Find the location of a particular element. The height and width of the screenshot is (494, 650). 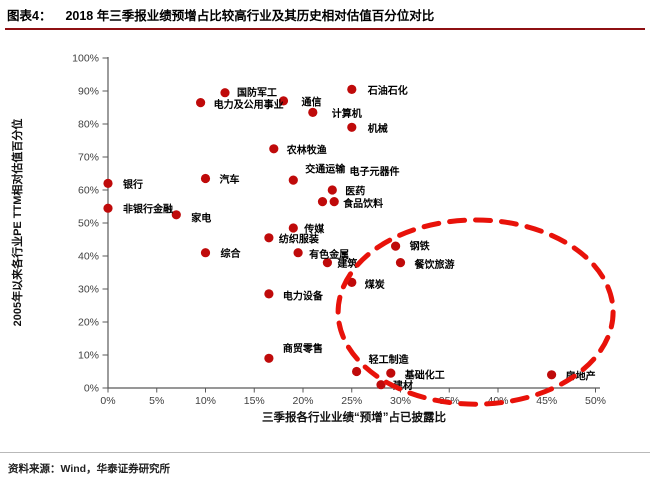

x-tick-label: 20% is located at coordinates (302, 401).